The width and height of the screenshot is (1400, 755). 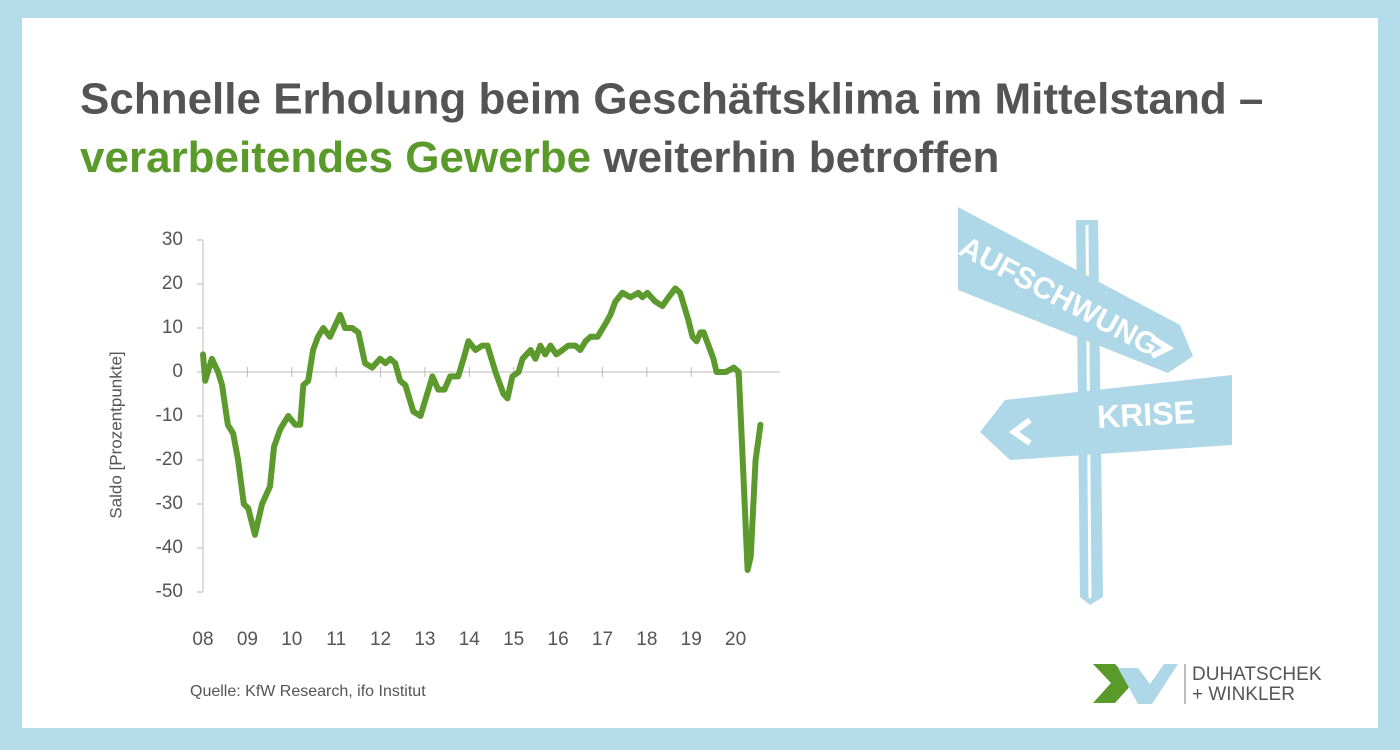 What do you see at coordinates (169, 591) in the screenshot?
I see `y-tick-label: -50` at bounding box center [169, 591].